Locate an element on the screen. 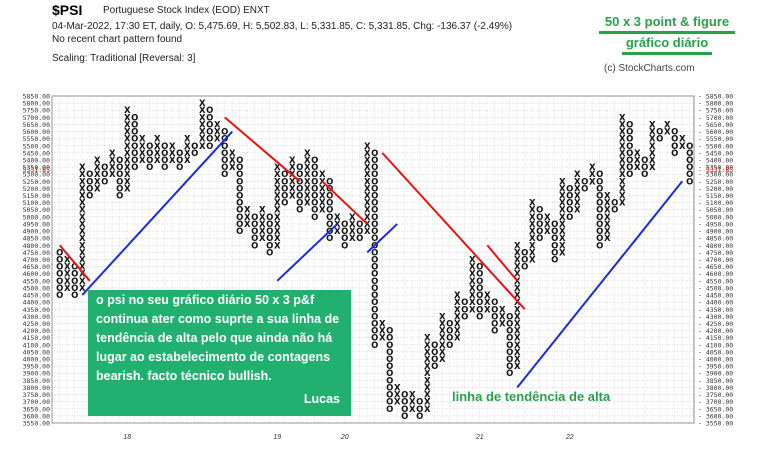 The height and width of the screenshot is (449, 768). y-tick-label-left: 4350.00 is located at coordinates (36, 310).